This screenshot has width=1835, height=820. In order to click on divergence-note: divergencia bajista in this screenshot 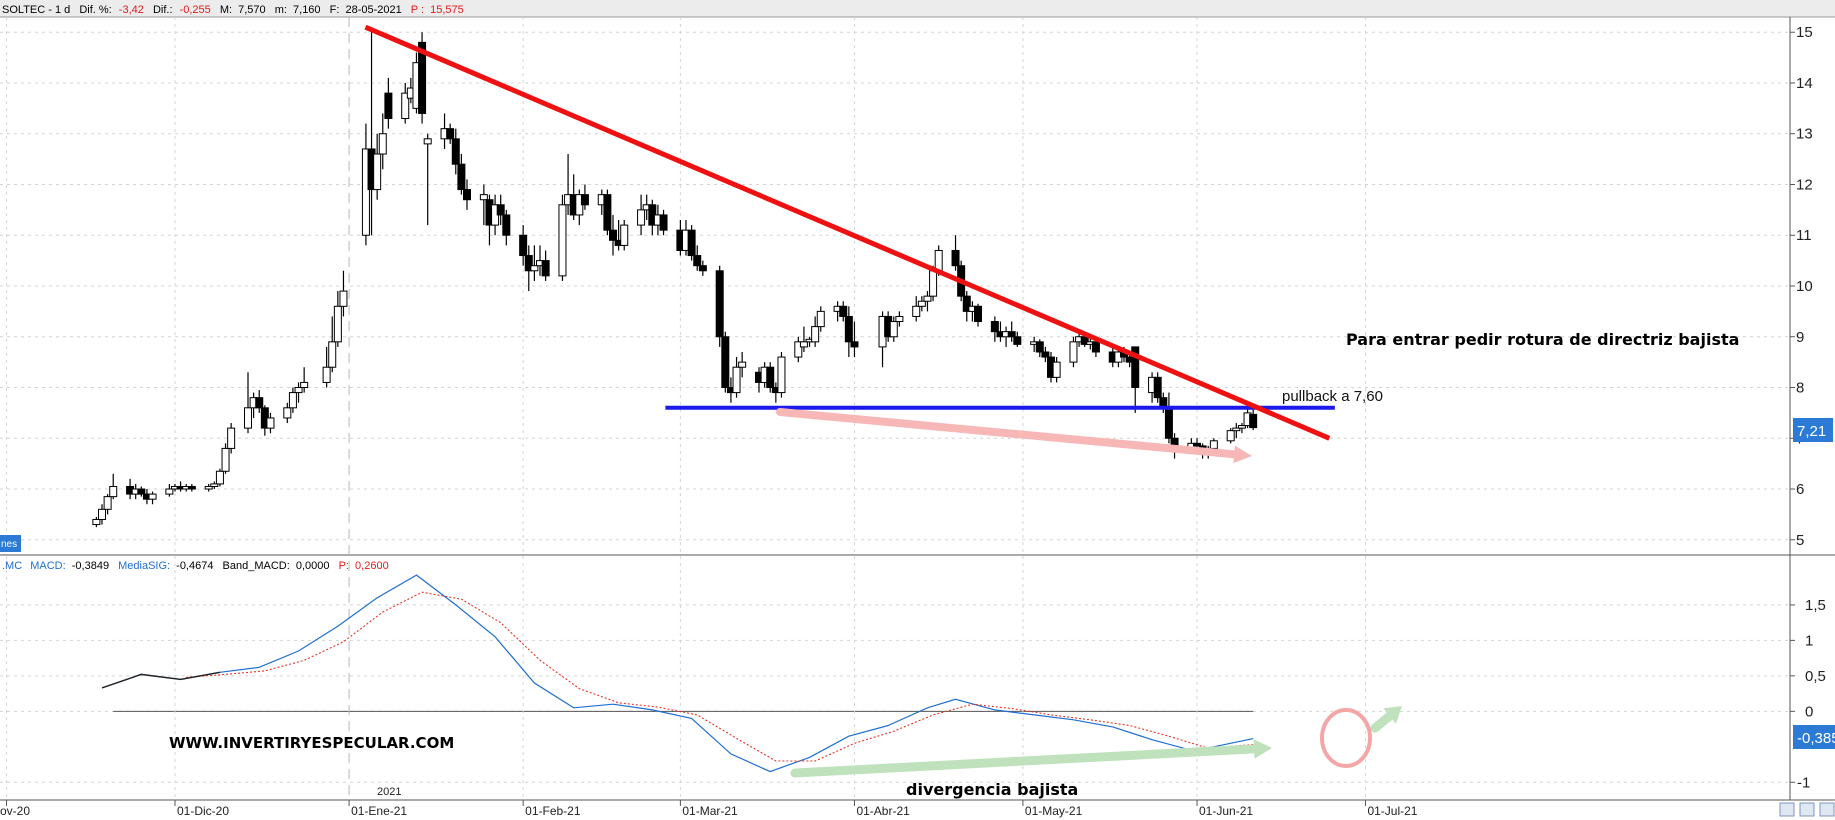, I will do `click(992, 789)`.